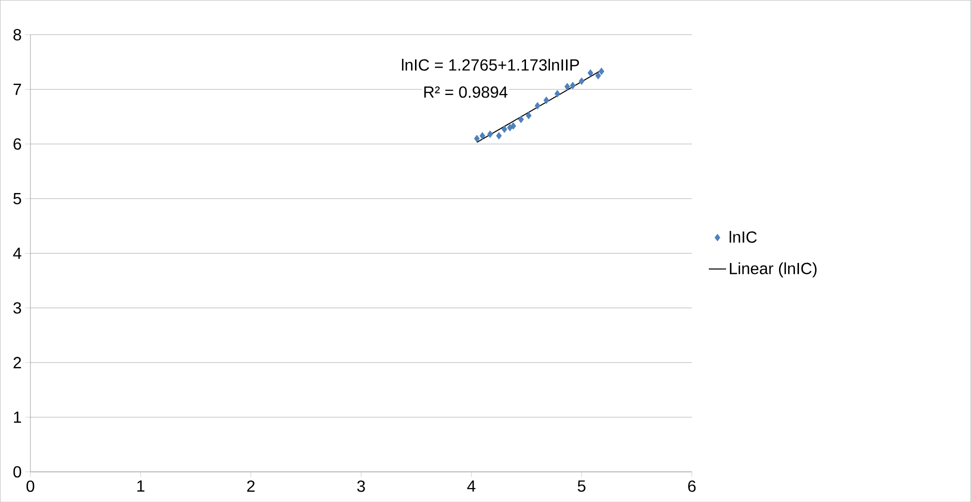 The height and width of the screenshot is (502, 971). Describe the element at coordinates (471, 486) in the screenshot. I see `x-tick-label: 4` at that location.